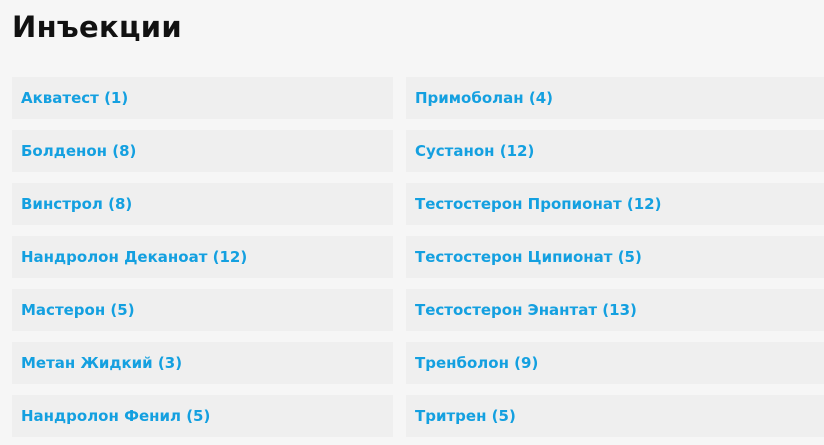  What do you see at coordinates (528, 257) in the screenshot?
I see `category-link: Тестостерон Ципионат (5)` at bounding box center [528, 257].